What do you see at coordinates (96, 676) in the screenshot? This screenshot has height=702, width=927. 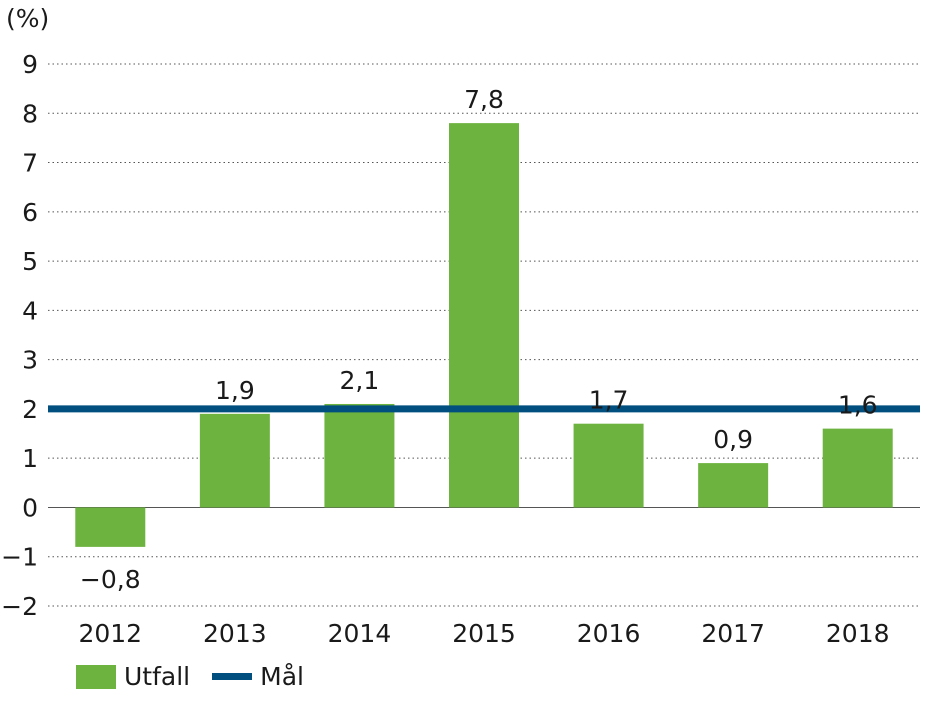 I see `legend-swatch-bar` at bounding box center [96, 676].